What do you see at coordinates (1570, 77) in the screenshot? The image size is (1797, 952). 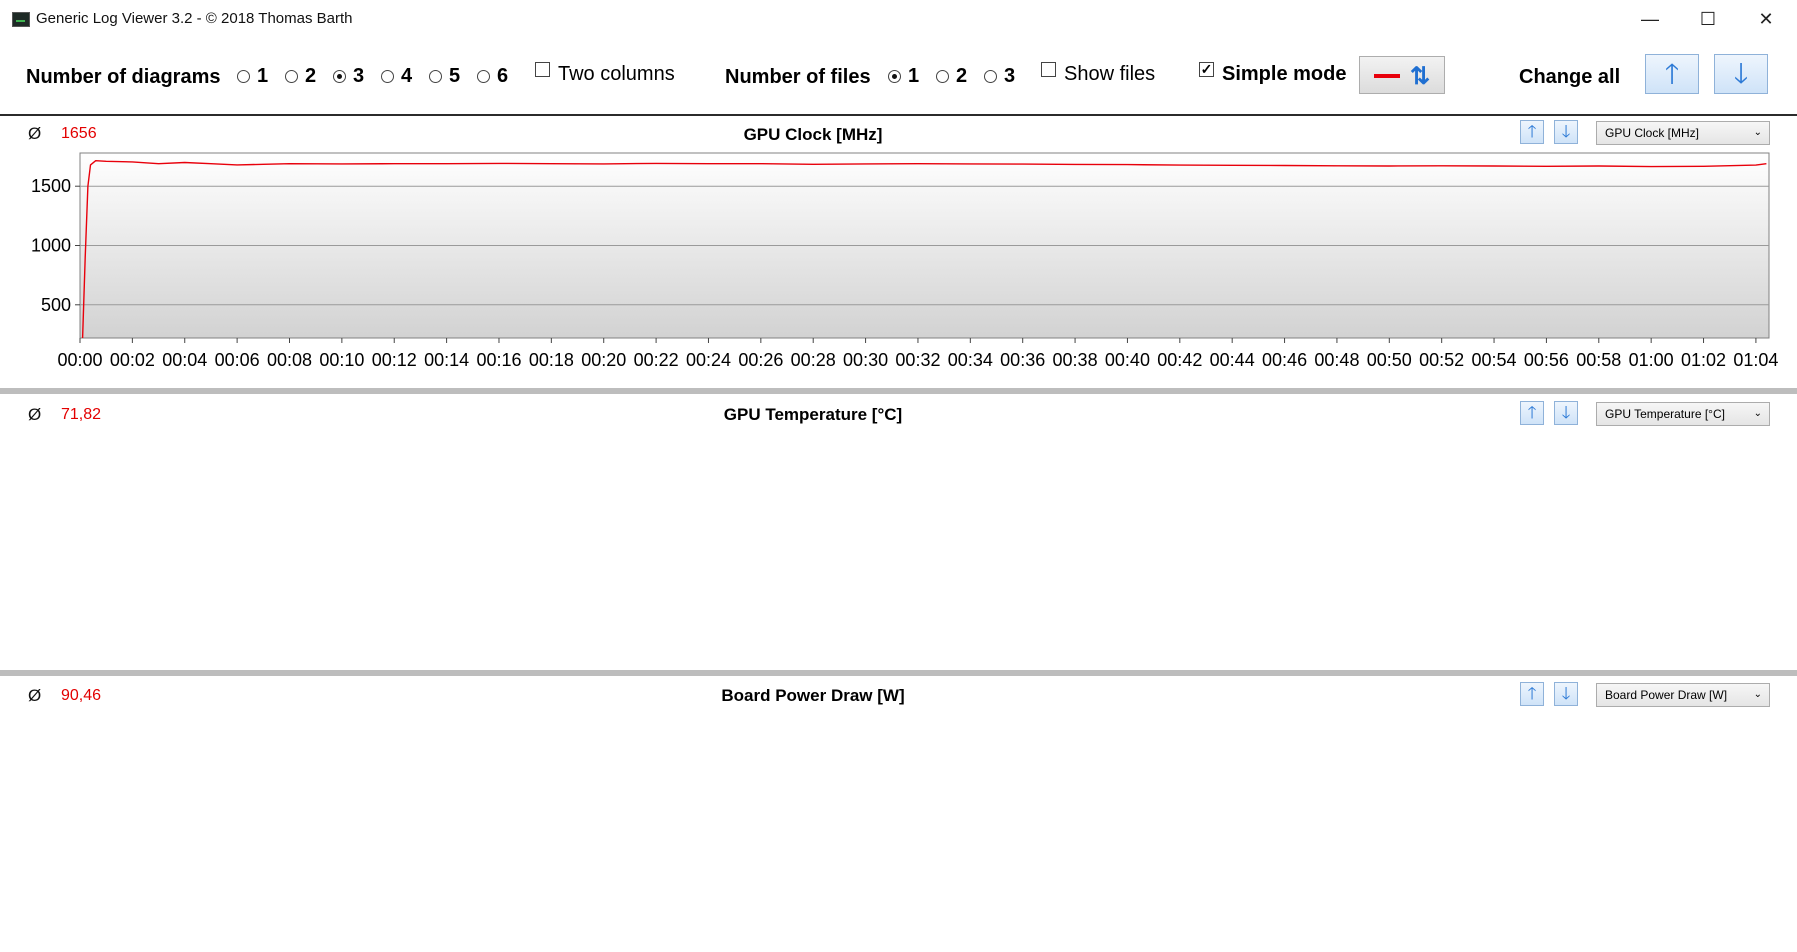 I see `change-all-label: Change all` at bounding box center [1570, 77].